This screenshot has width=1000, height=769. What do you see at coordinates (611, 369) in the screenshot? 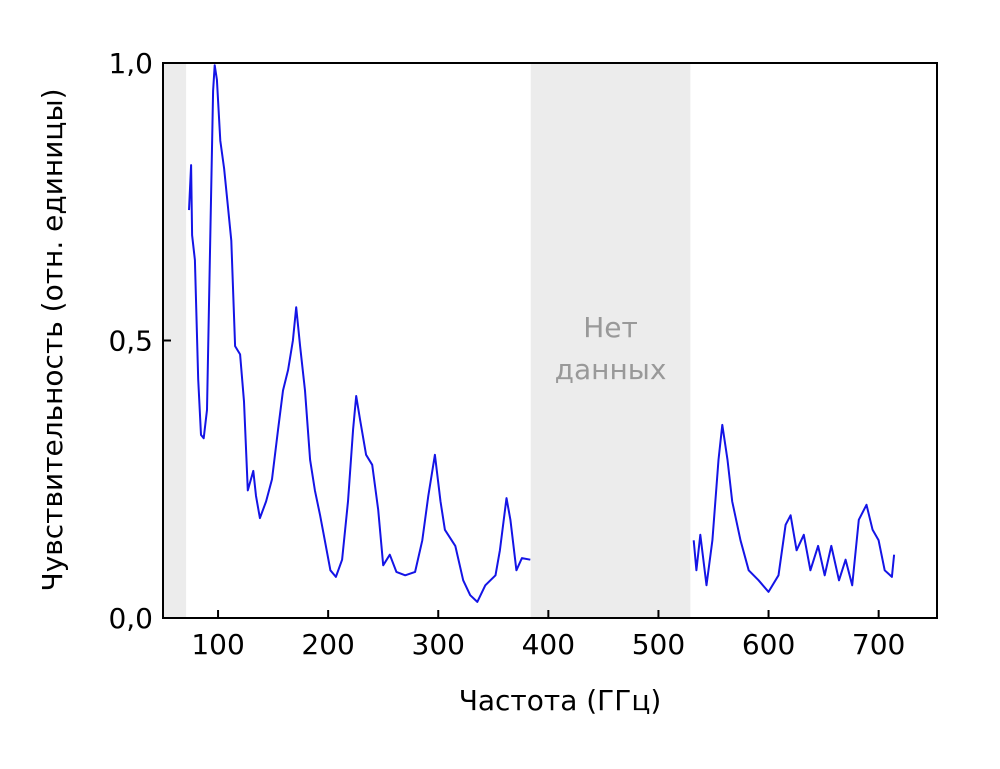
I see `annotation: данных` at bounding box center [611, 369].